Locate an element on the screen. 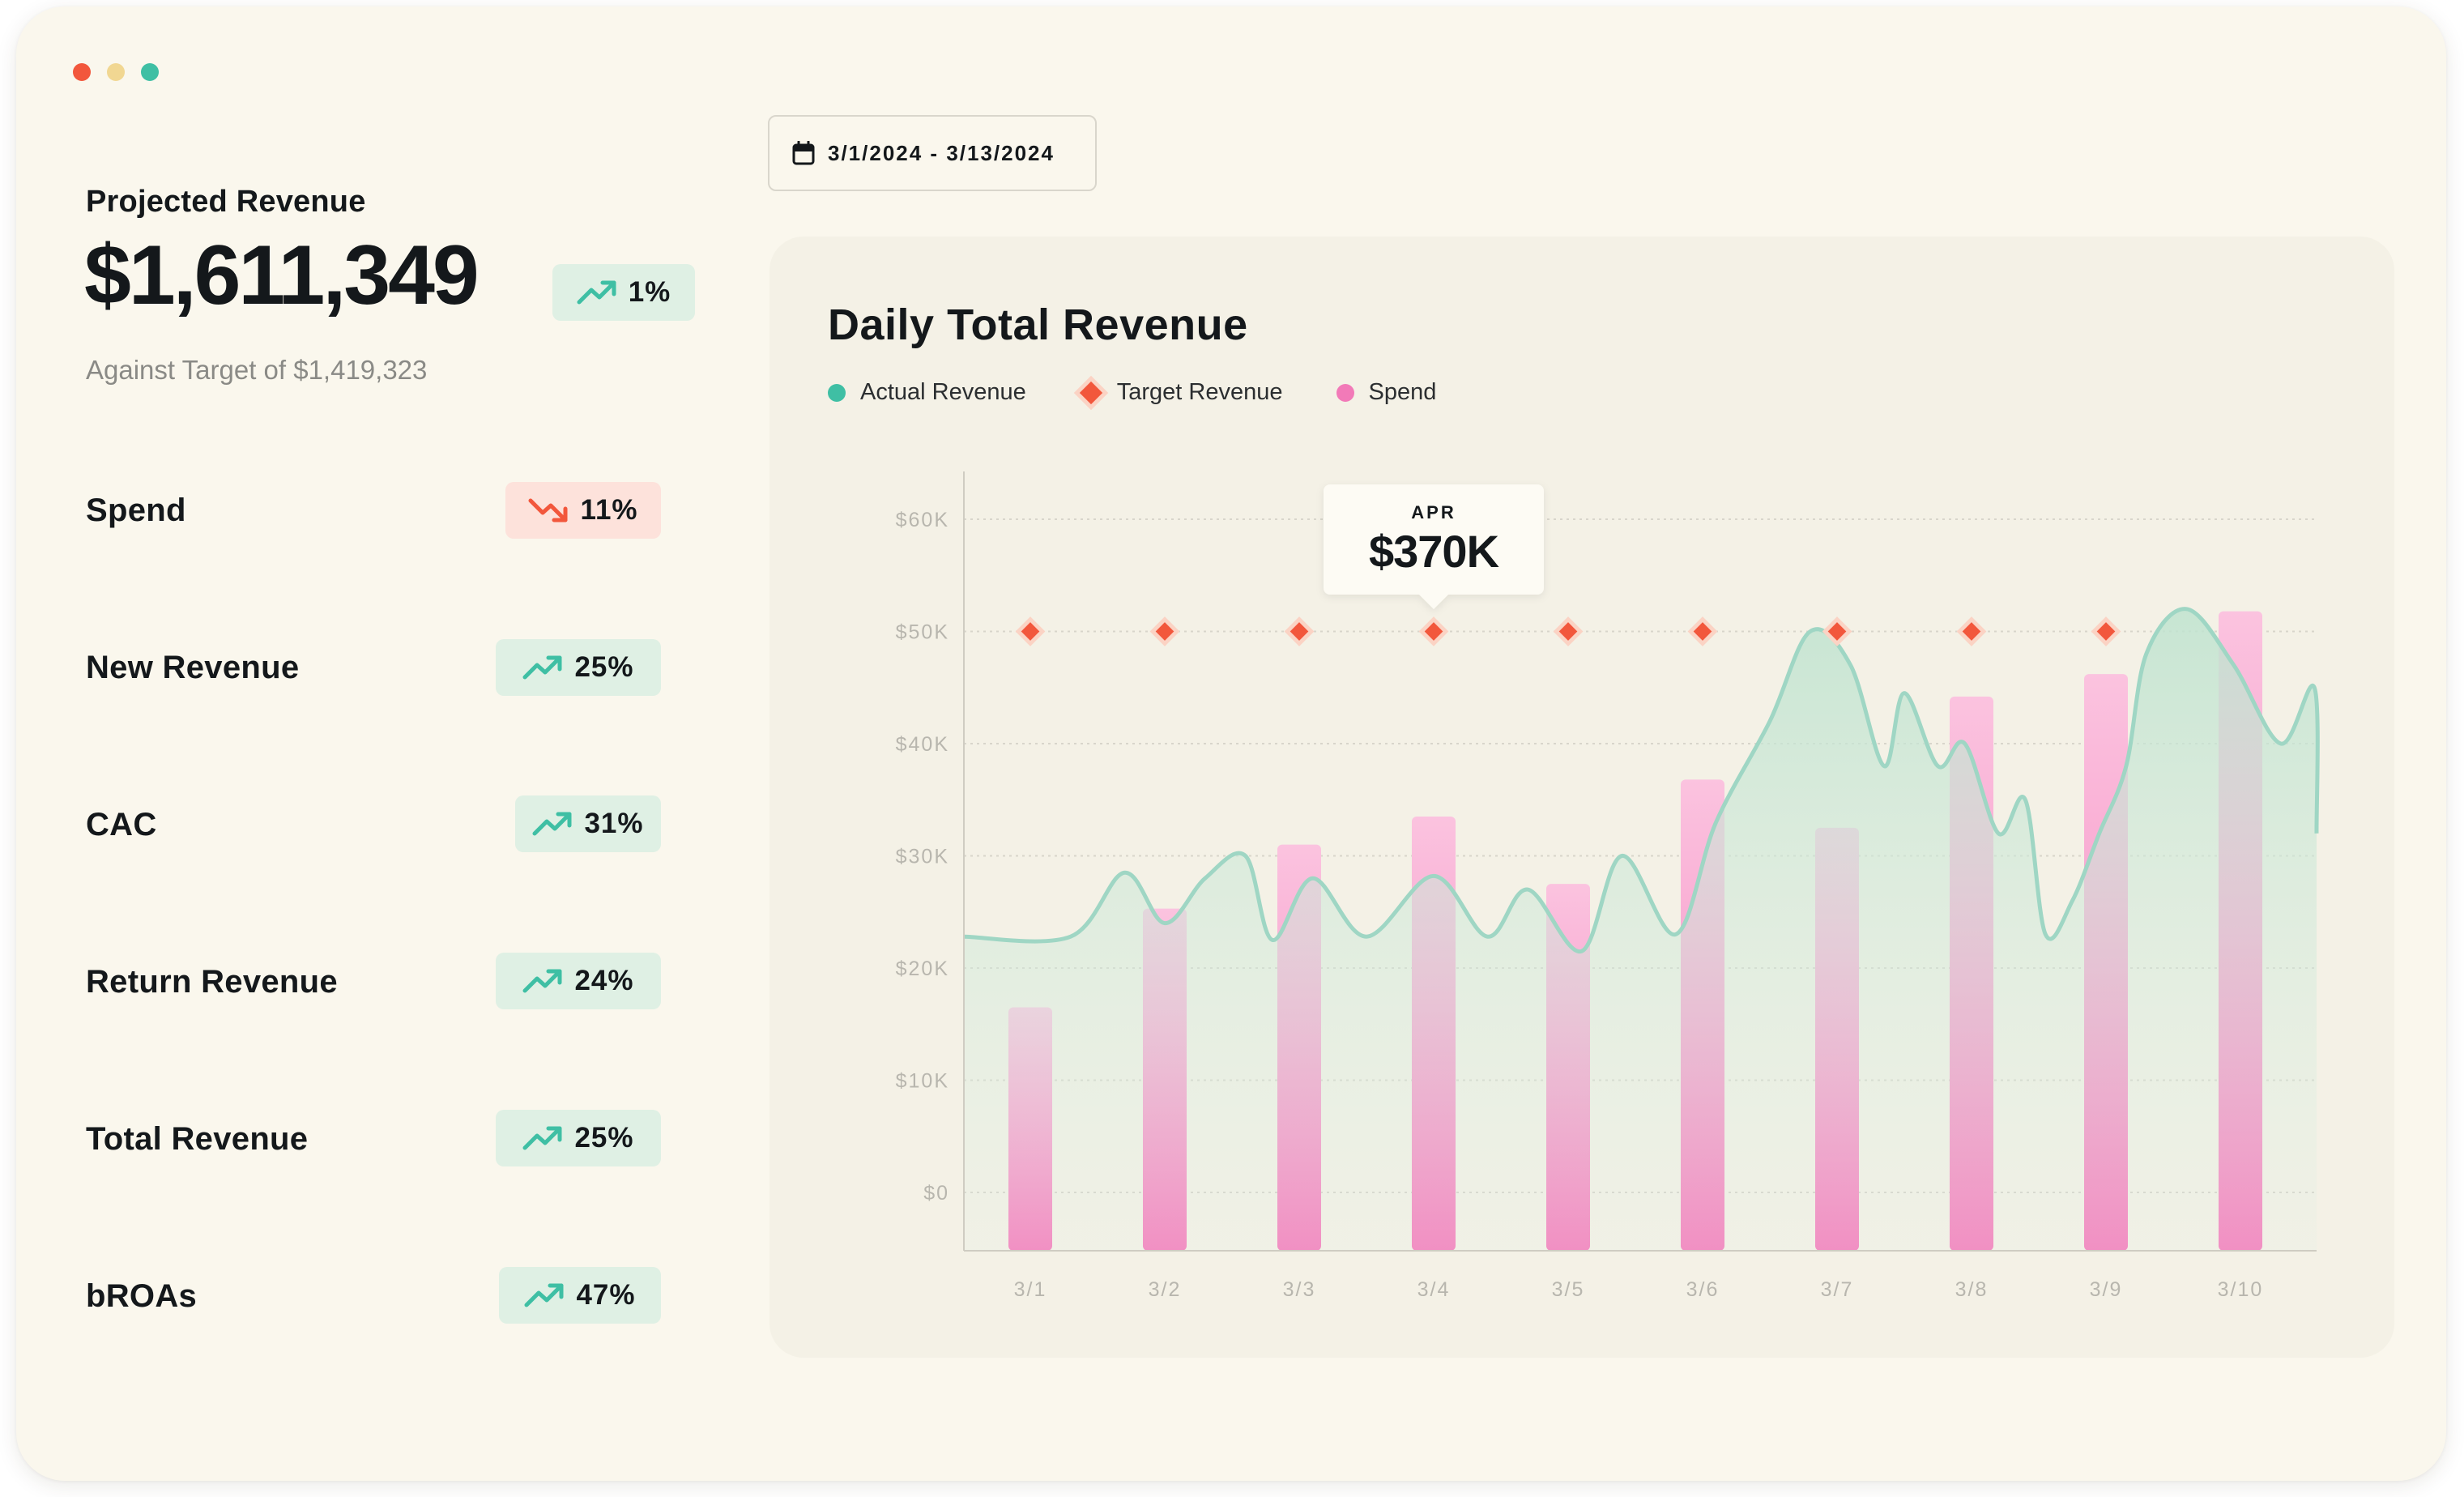  metric-total-revenue-badge: 25% is located at coordinates (578, 1138).